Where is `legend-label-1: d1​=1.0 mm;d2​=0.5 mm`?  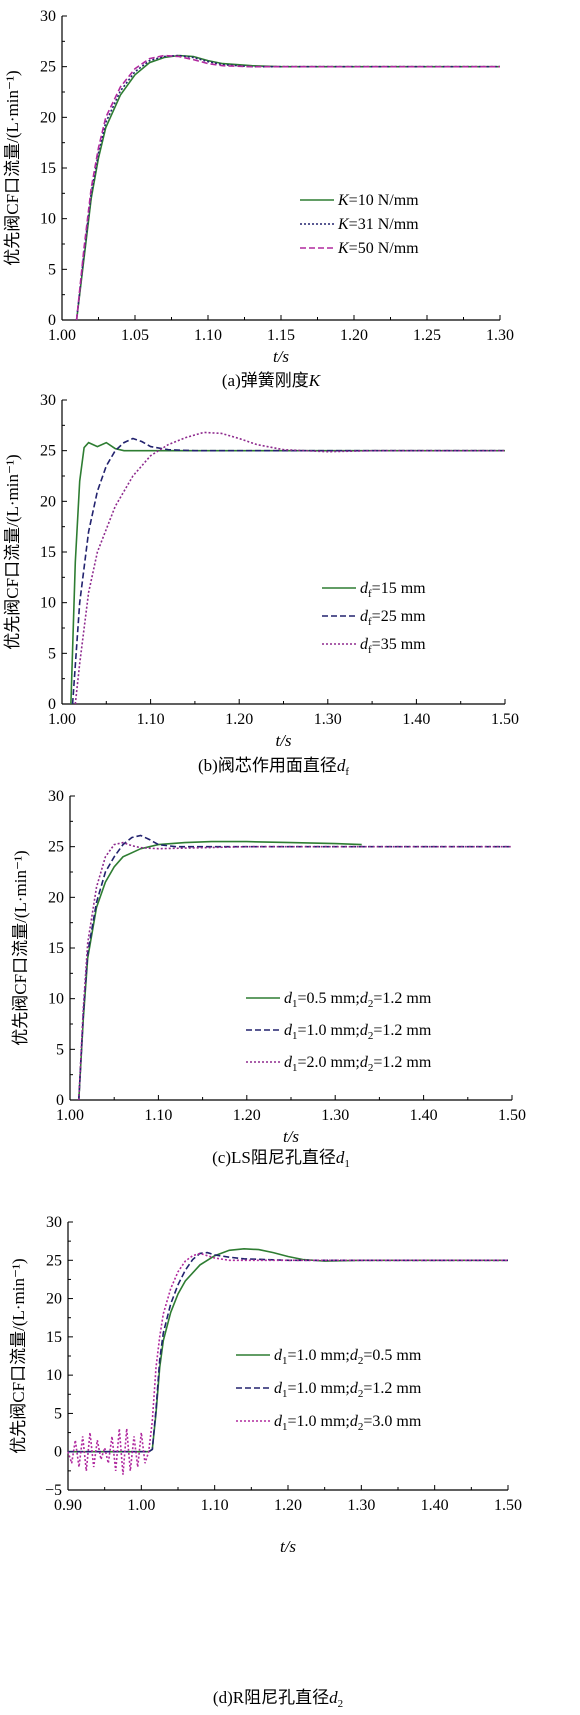 legend-label-1: d1​=1.0 mm;d2​=0.5 mm is located at coordinates (348, 1357).